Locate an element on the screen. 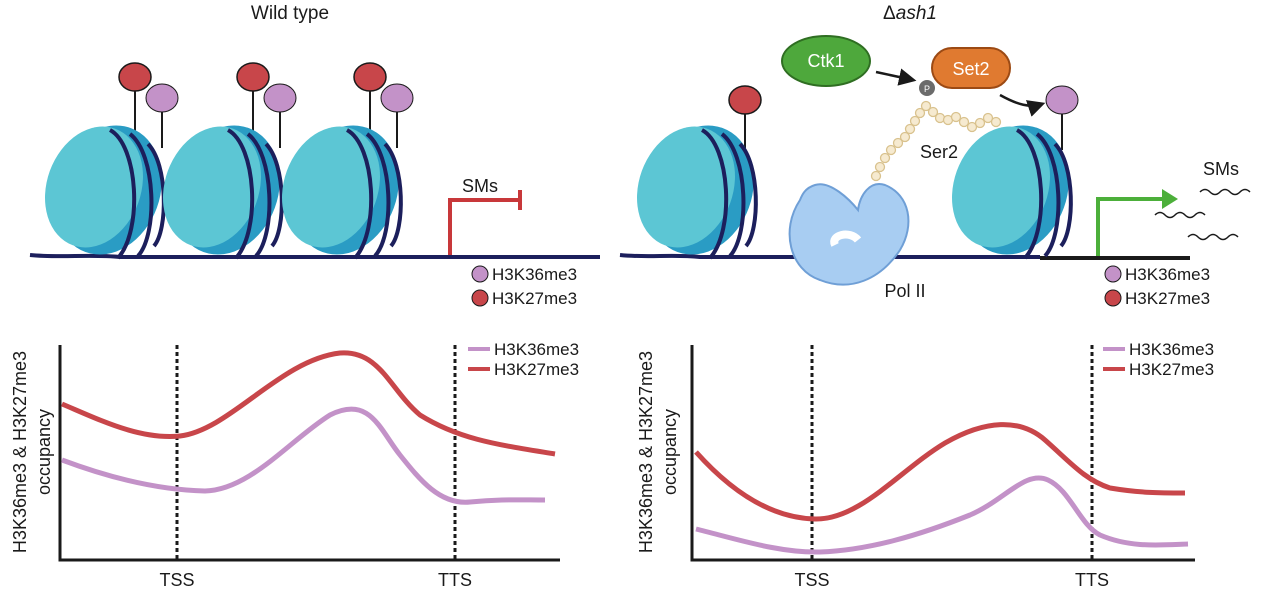  nucleosome-right is located at coordinates (1011, 178).